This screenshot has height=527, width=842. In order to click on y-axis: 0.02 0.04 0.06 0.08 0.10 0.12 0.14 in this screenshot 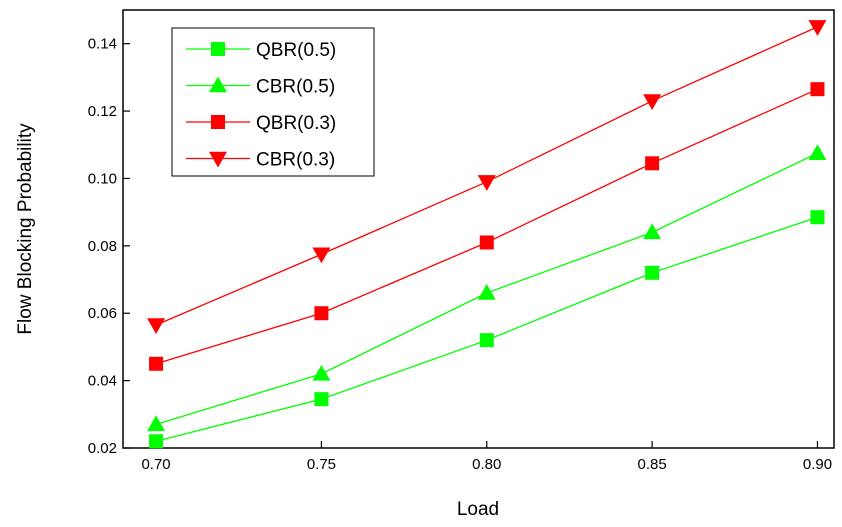, I will do `click(109, 246)`.